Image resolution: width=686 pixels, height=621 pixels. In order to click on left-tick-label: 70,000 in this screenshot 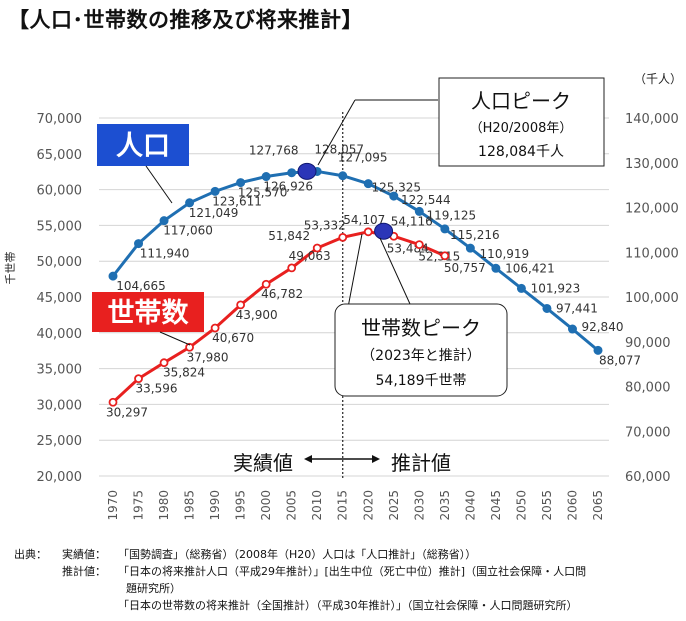, I will do `click(60, 119)`.